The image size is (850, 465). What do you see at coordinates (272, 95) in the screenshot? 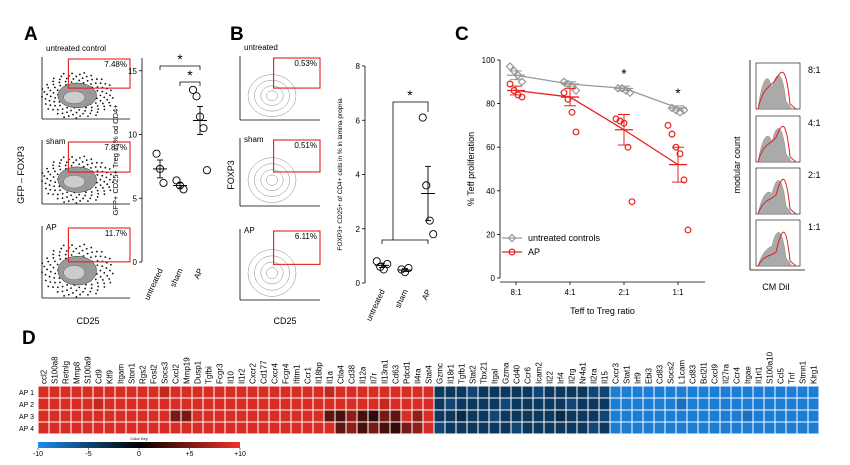
I see `flow-contour` at bounding box center [272, 95].